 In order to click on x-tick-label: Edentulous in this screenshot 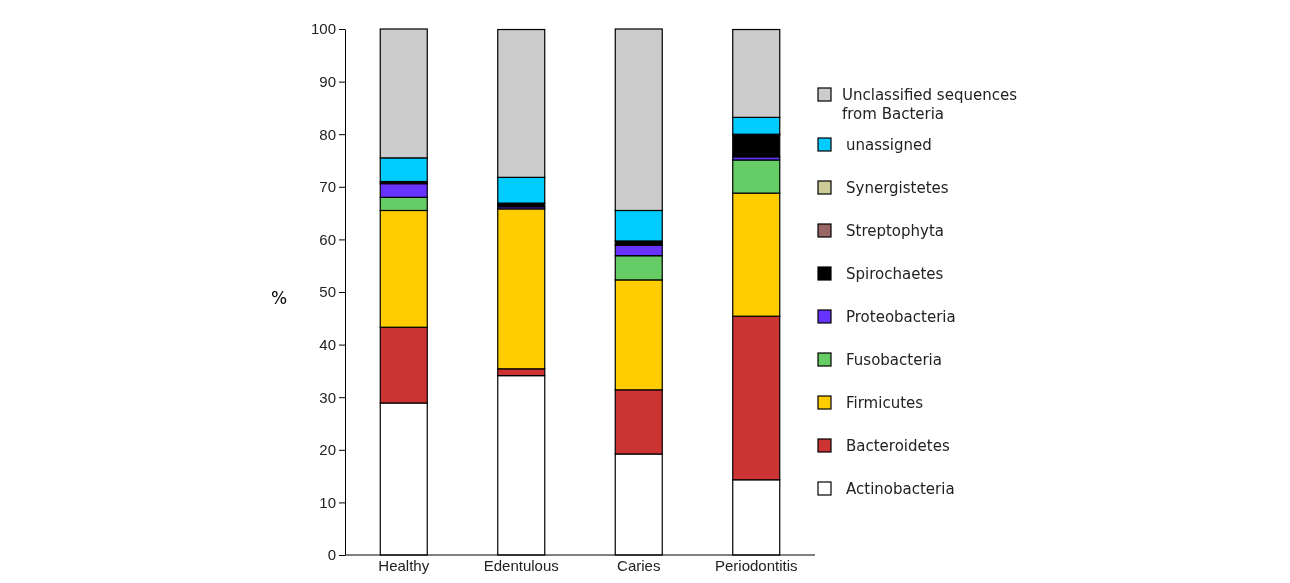, I will do `click(521, 565)`.